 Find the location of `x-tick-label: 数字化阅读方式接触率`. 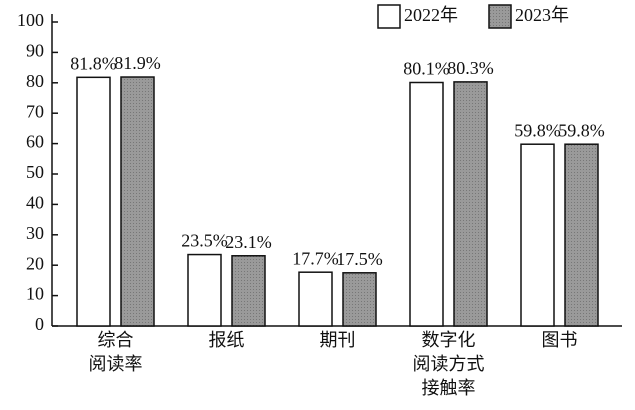

x-tick-label: 数字化阅读方式接触率 is located at coordinates (449, 364).